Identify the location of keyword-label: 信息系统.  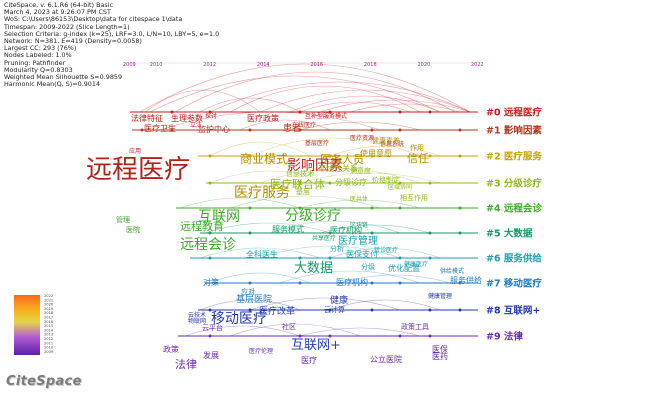
(392, 144).